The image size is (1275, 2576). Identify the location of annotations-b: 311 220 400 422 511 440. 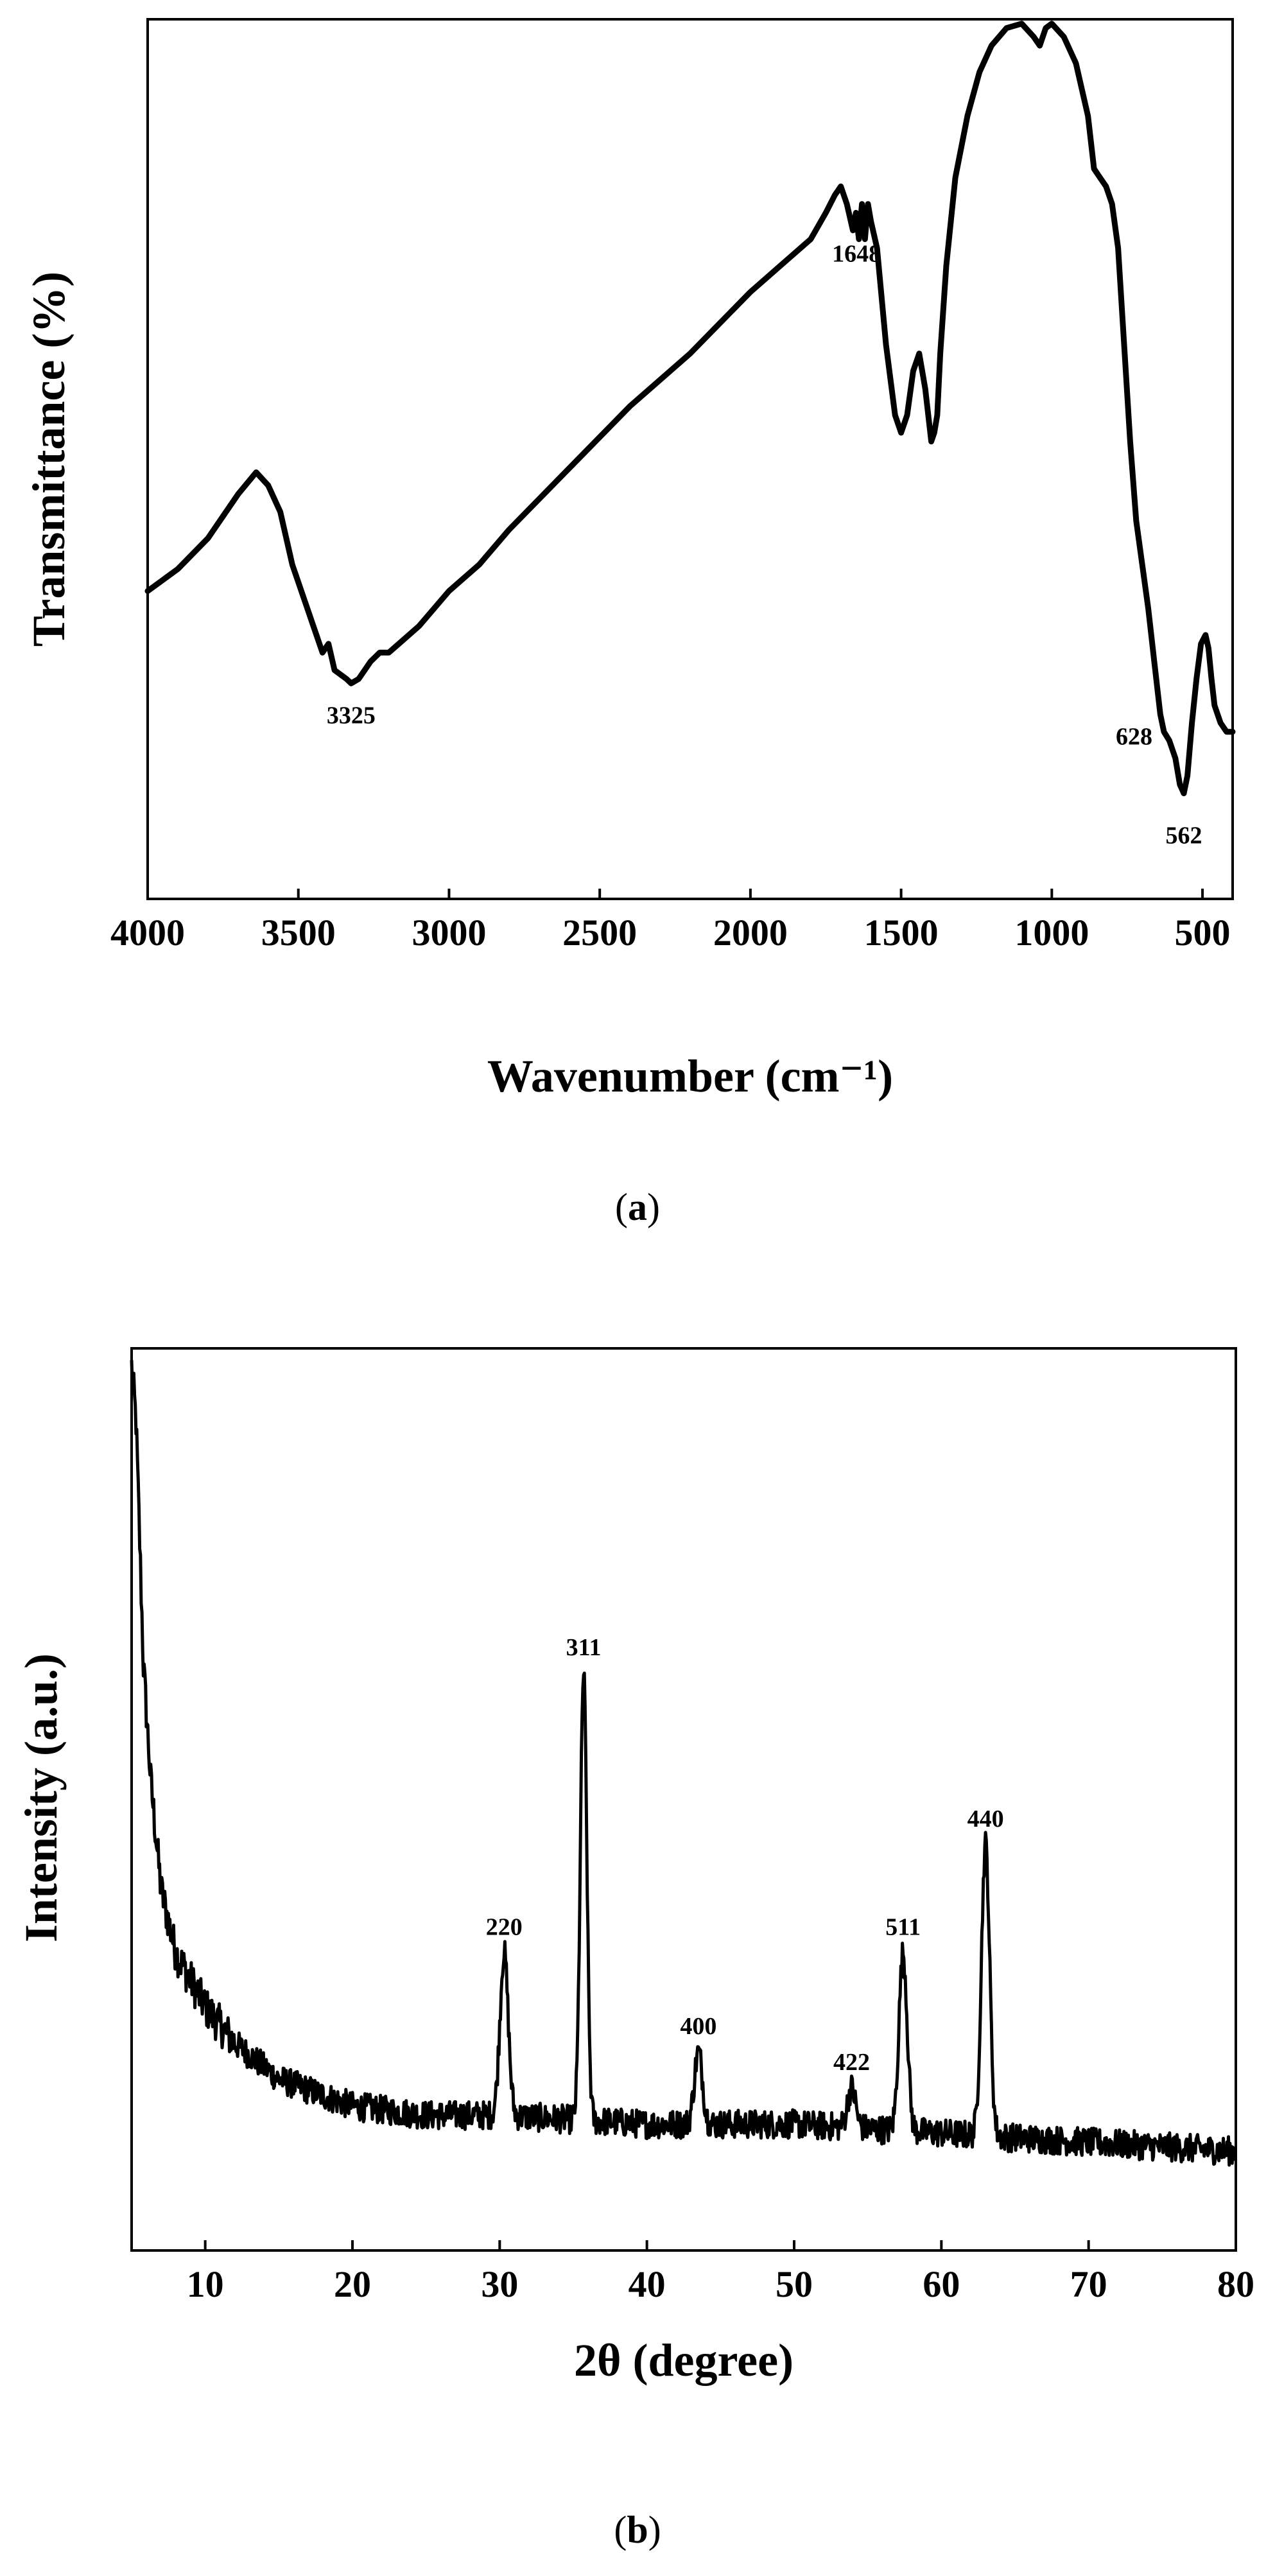
(745, 1855).